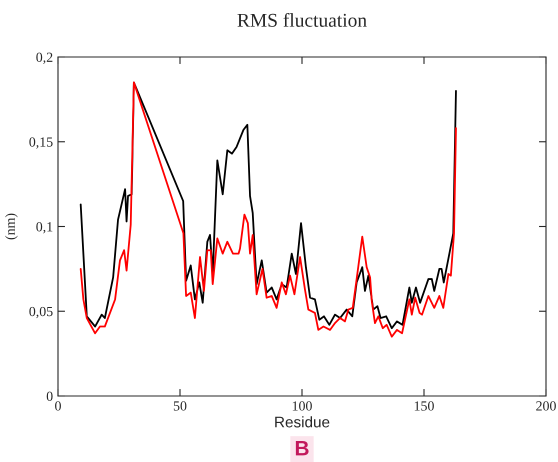  I want to click on y-tick-label: 0,1, so click(44, 228).